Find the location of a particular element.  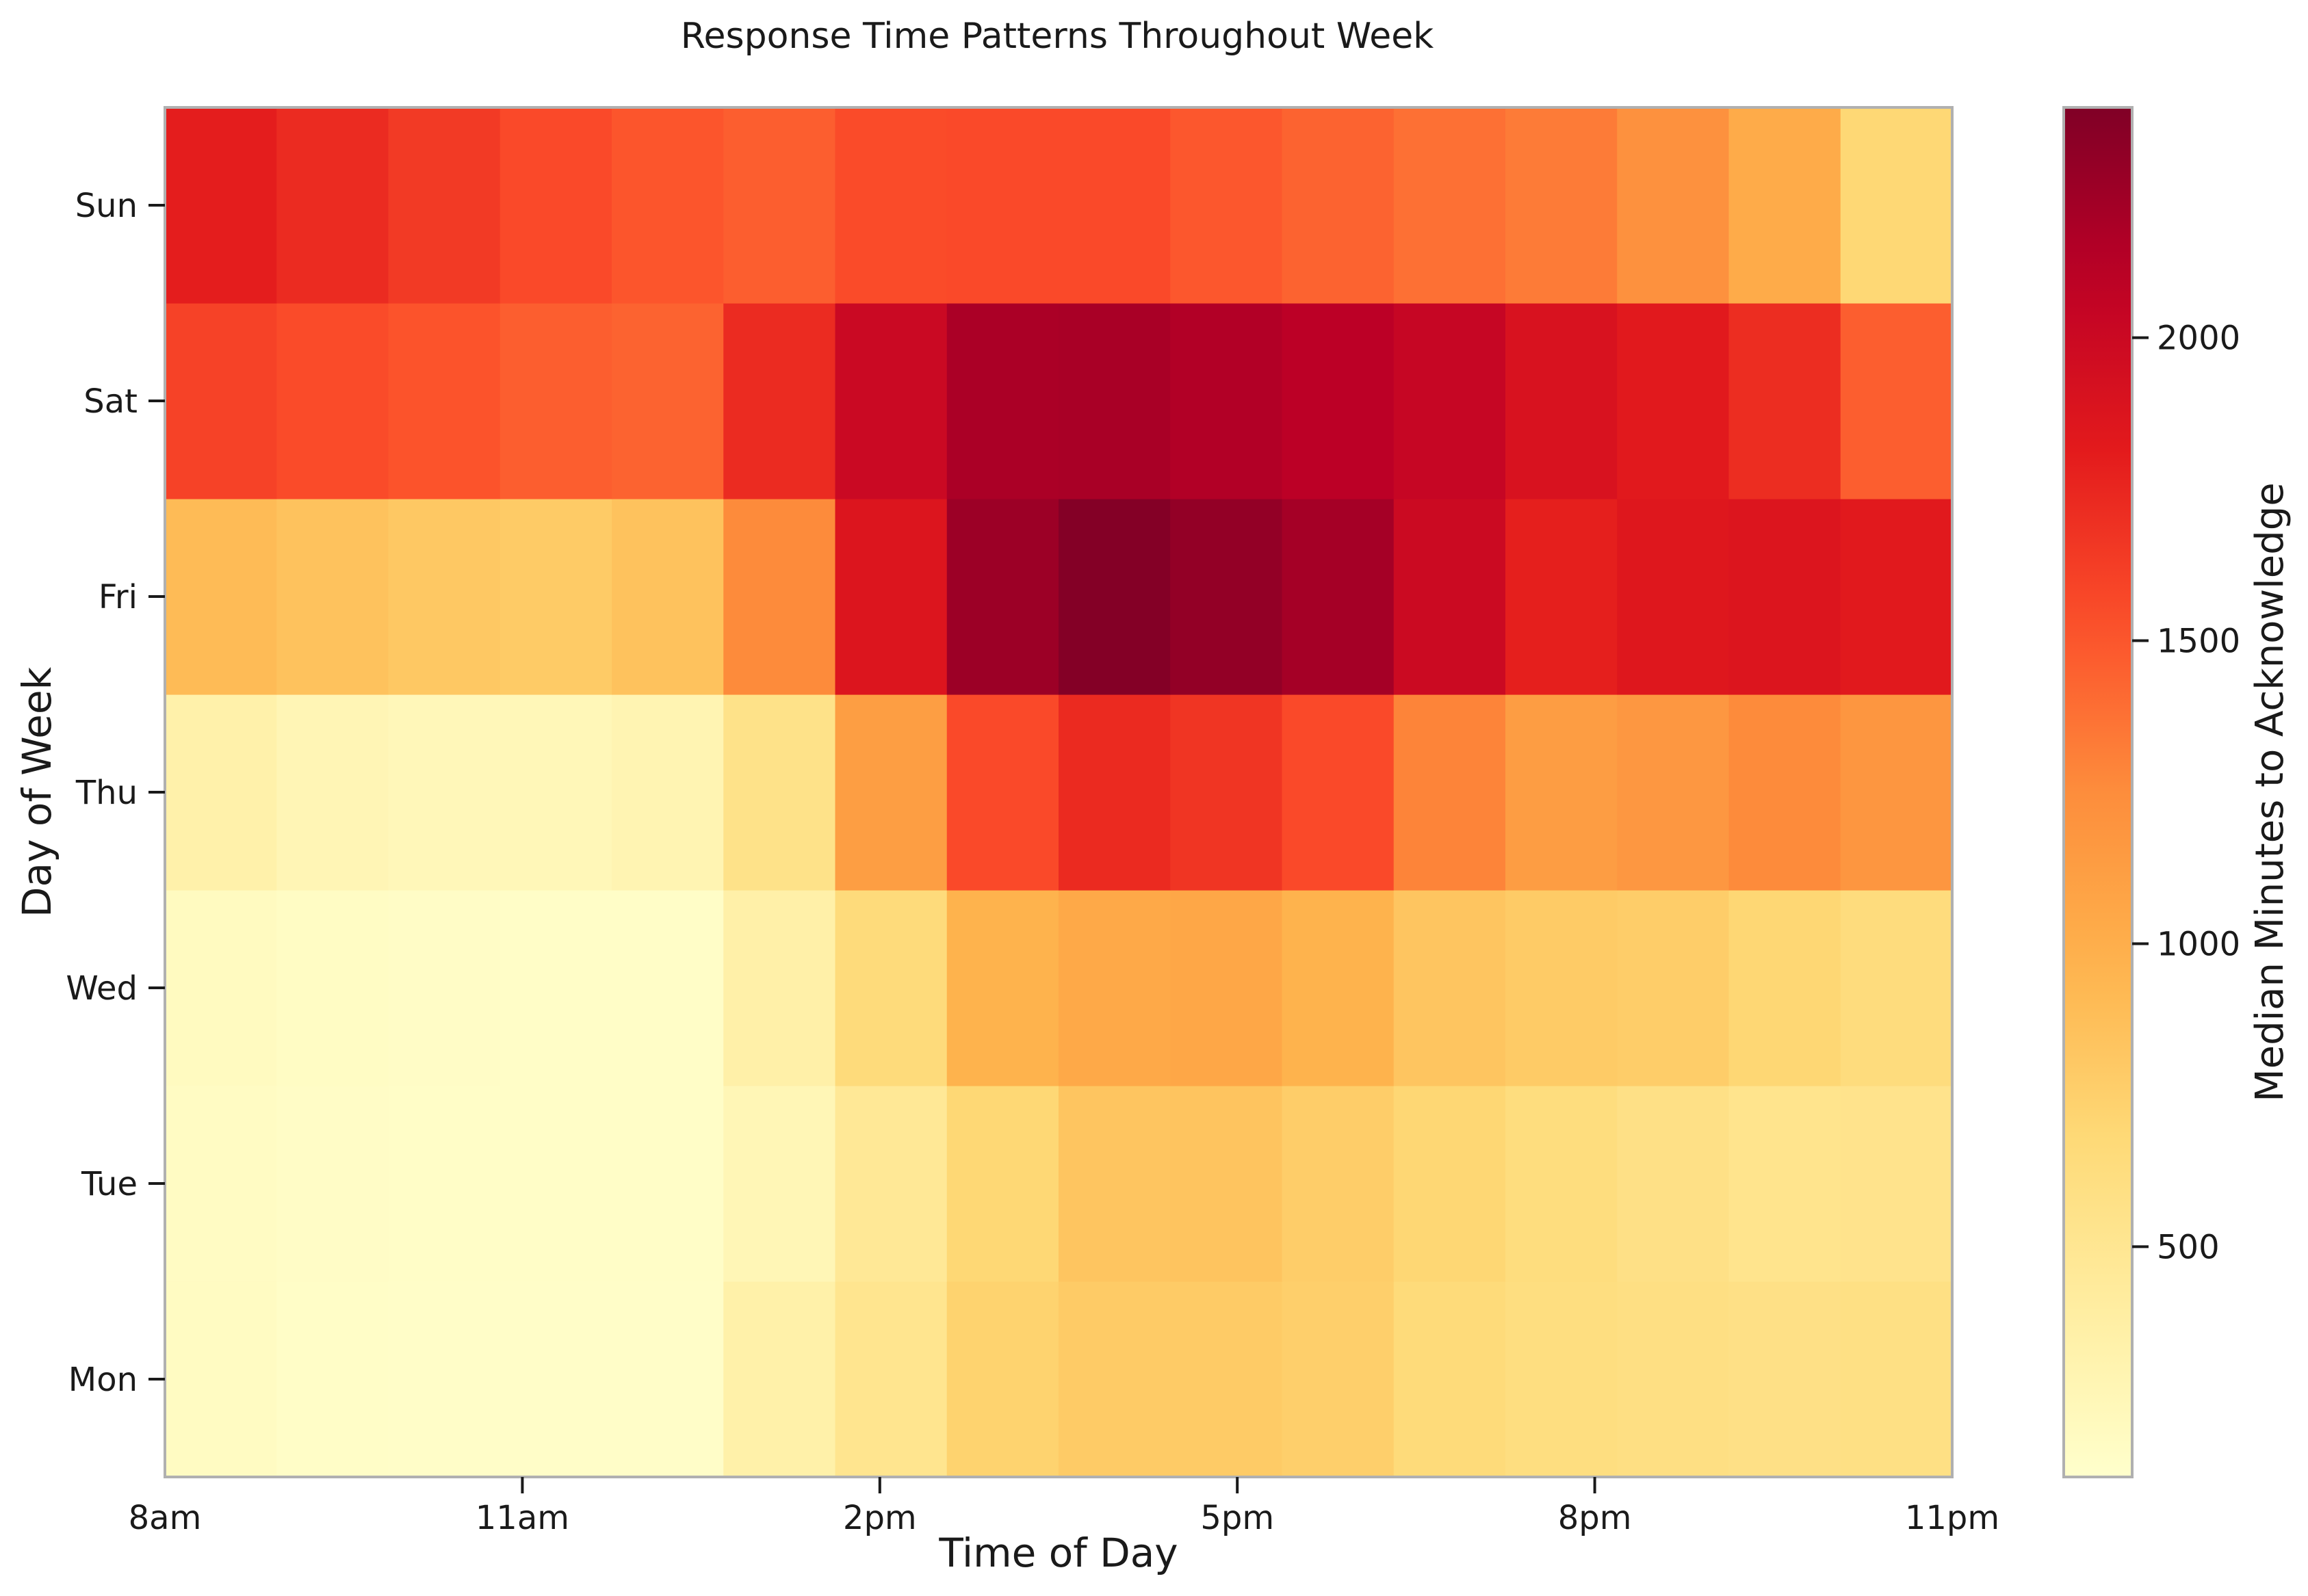

x-axis-label: Time of Day is located at coordinates (1058, 1553).